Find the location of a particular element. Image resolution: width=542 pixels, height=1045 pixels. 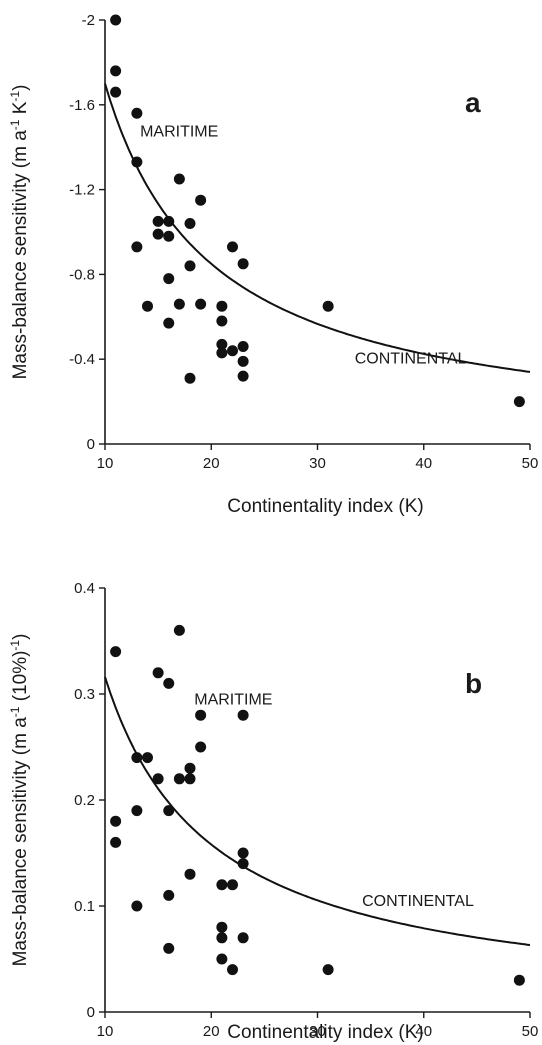

y-tick-label: 0.2 is located at coordinates (84, 800).